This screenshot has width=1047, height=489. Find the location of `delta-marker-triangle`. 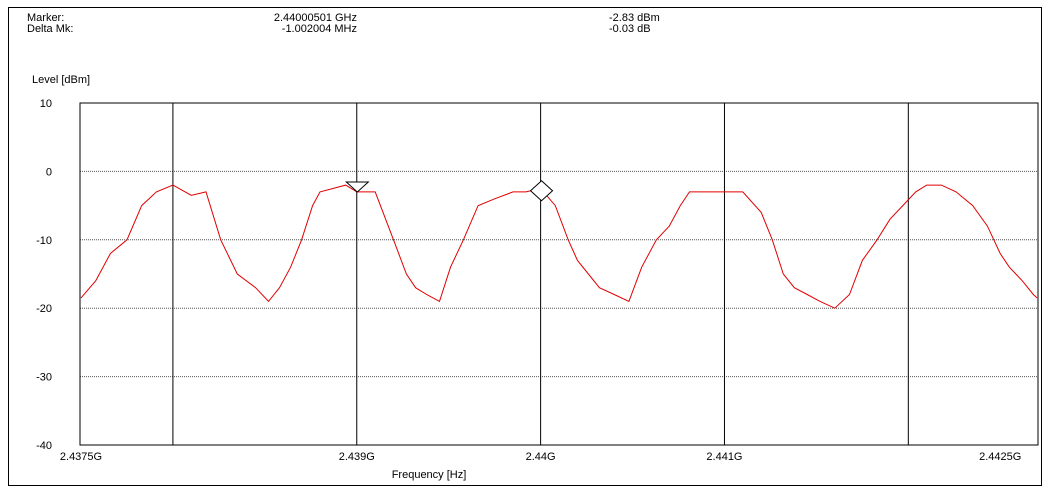

delta-marker-triangle is located at coordinates (357, 187).